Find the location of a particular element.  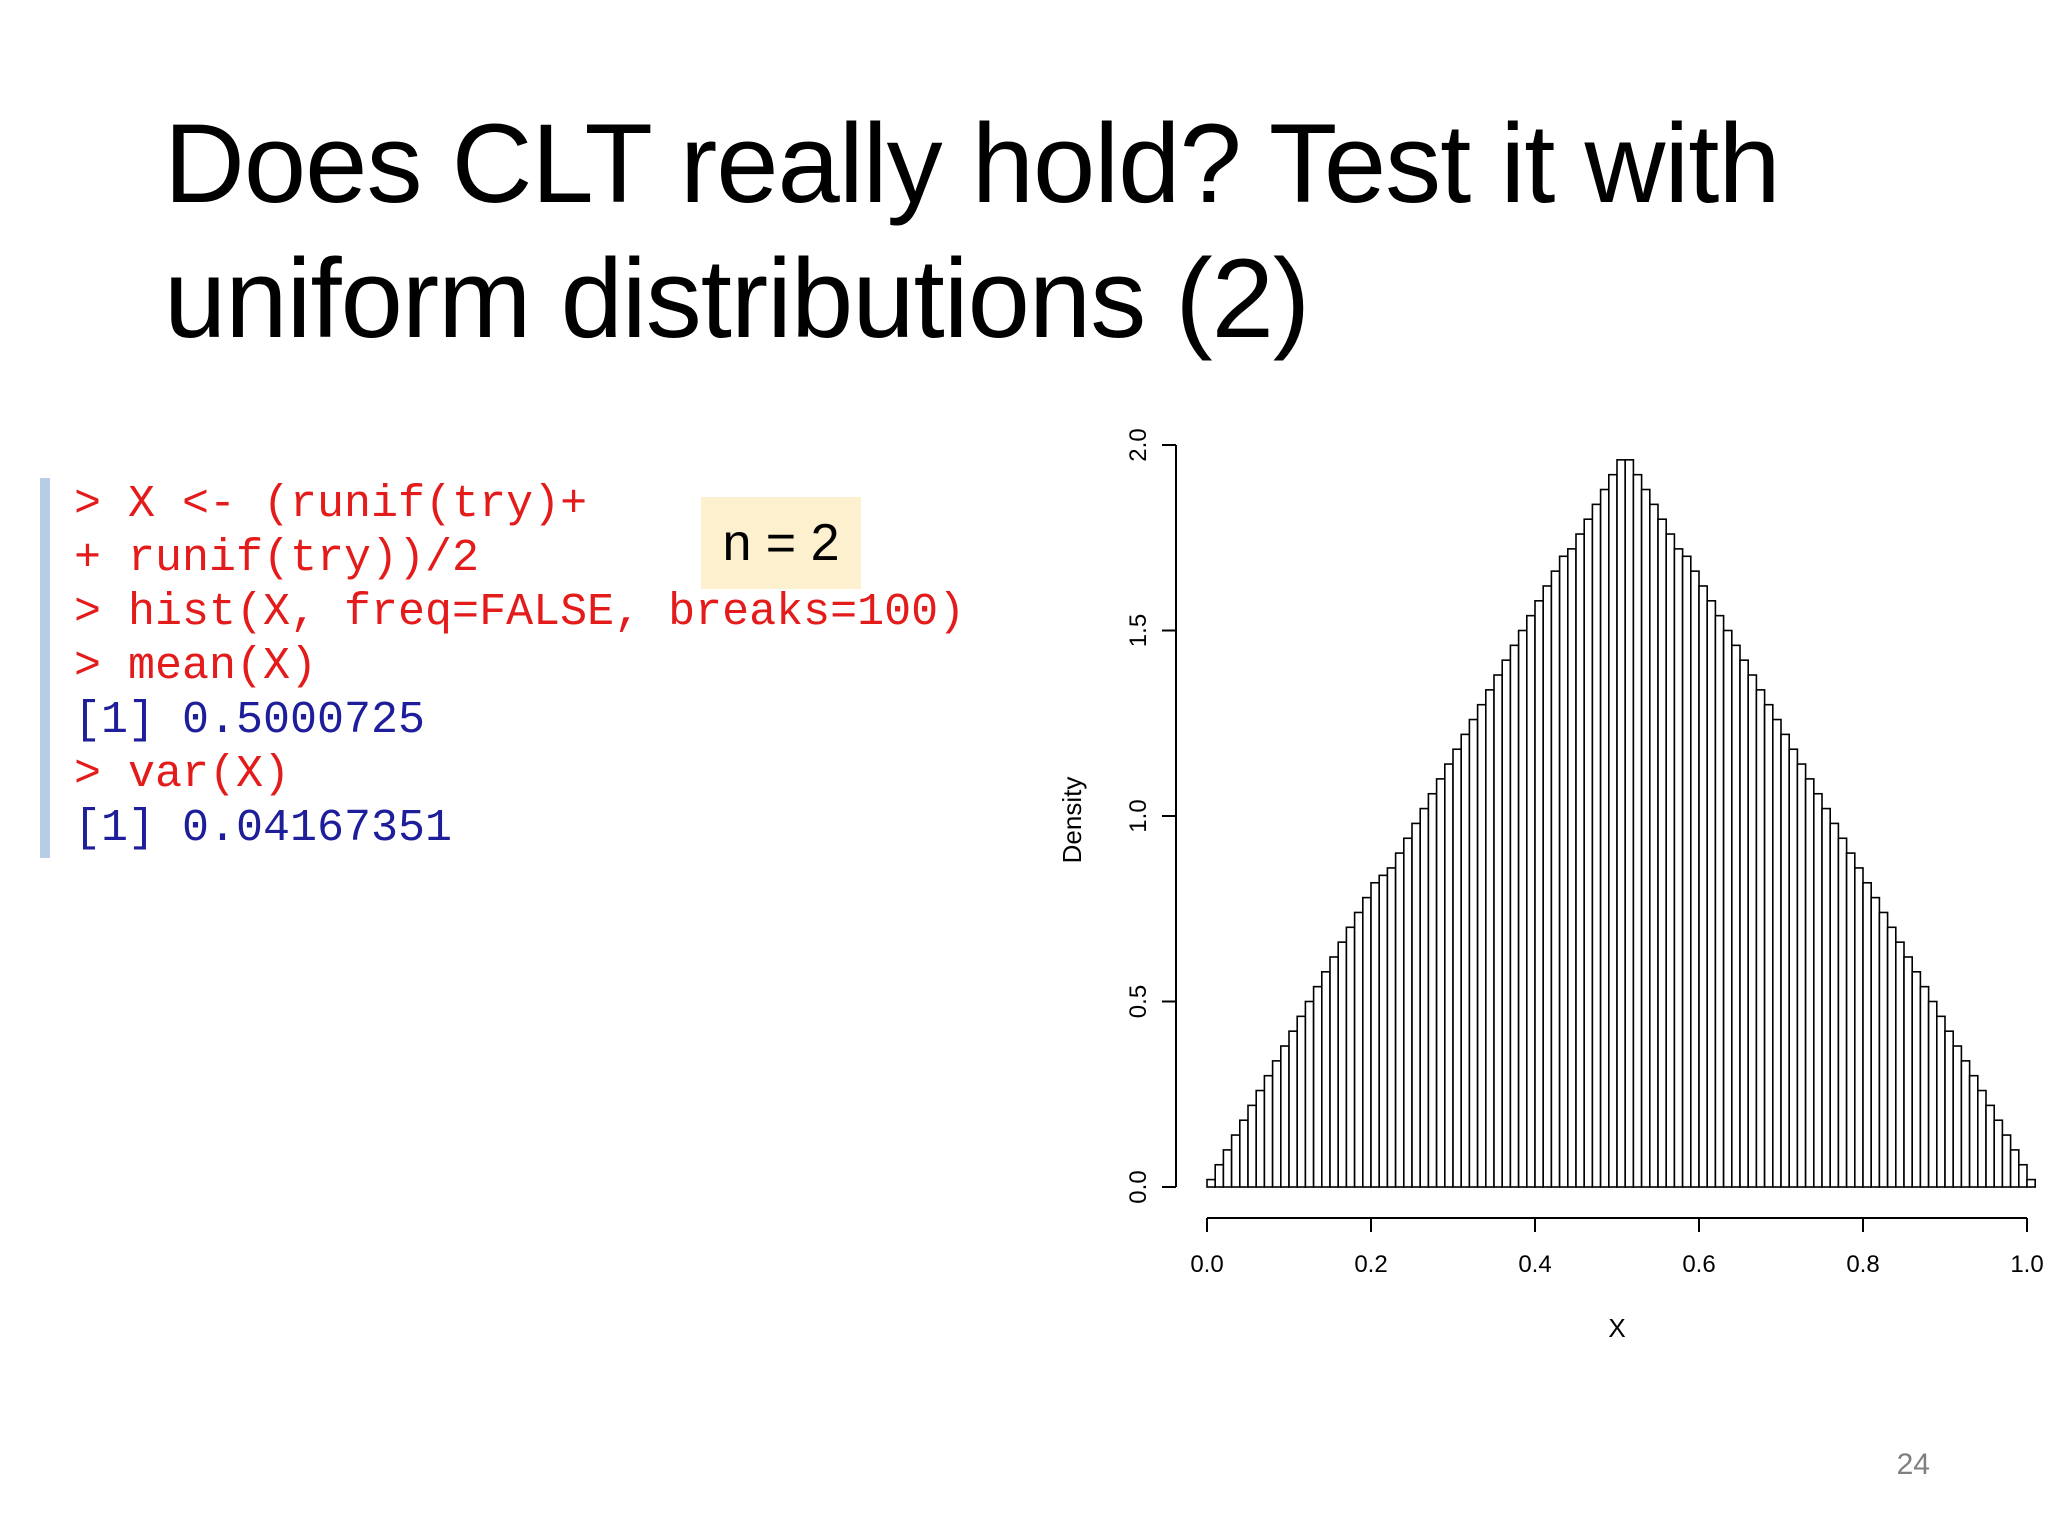

x-tick-label: 0.2 is located at coordinates (1370, 1264).